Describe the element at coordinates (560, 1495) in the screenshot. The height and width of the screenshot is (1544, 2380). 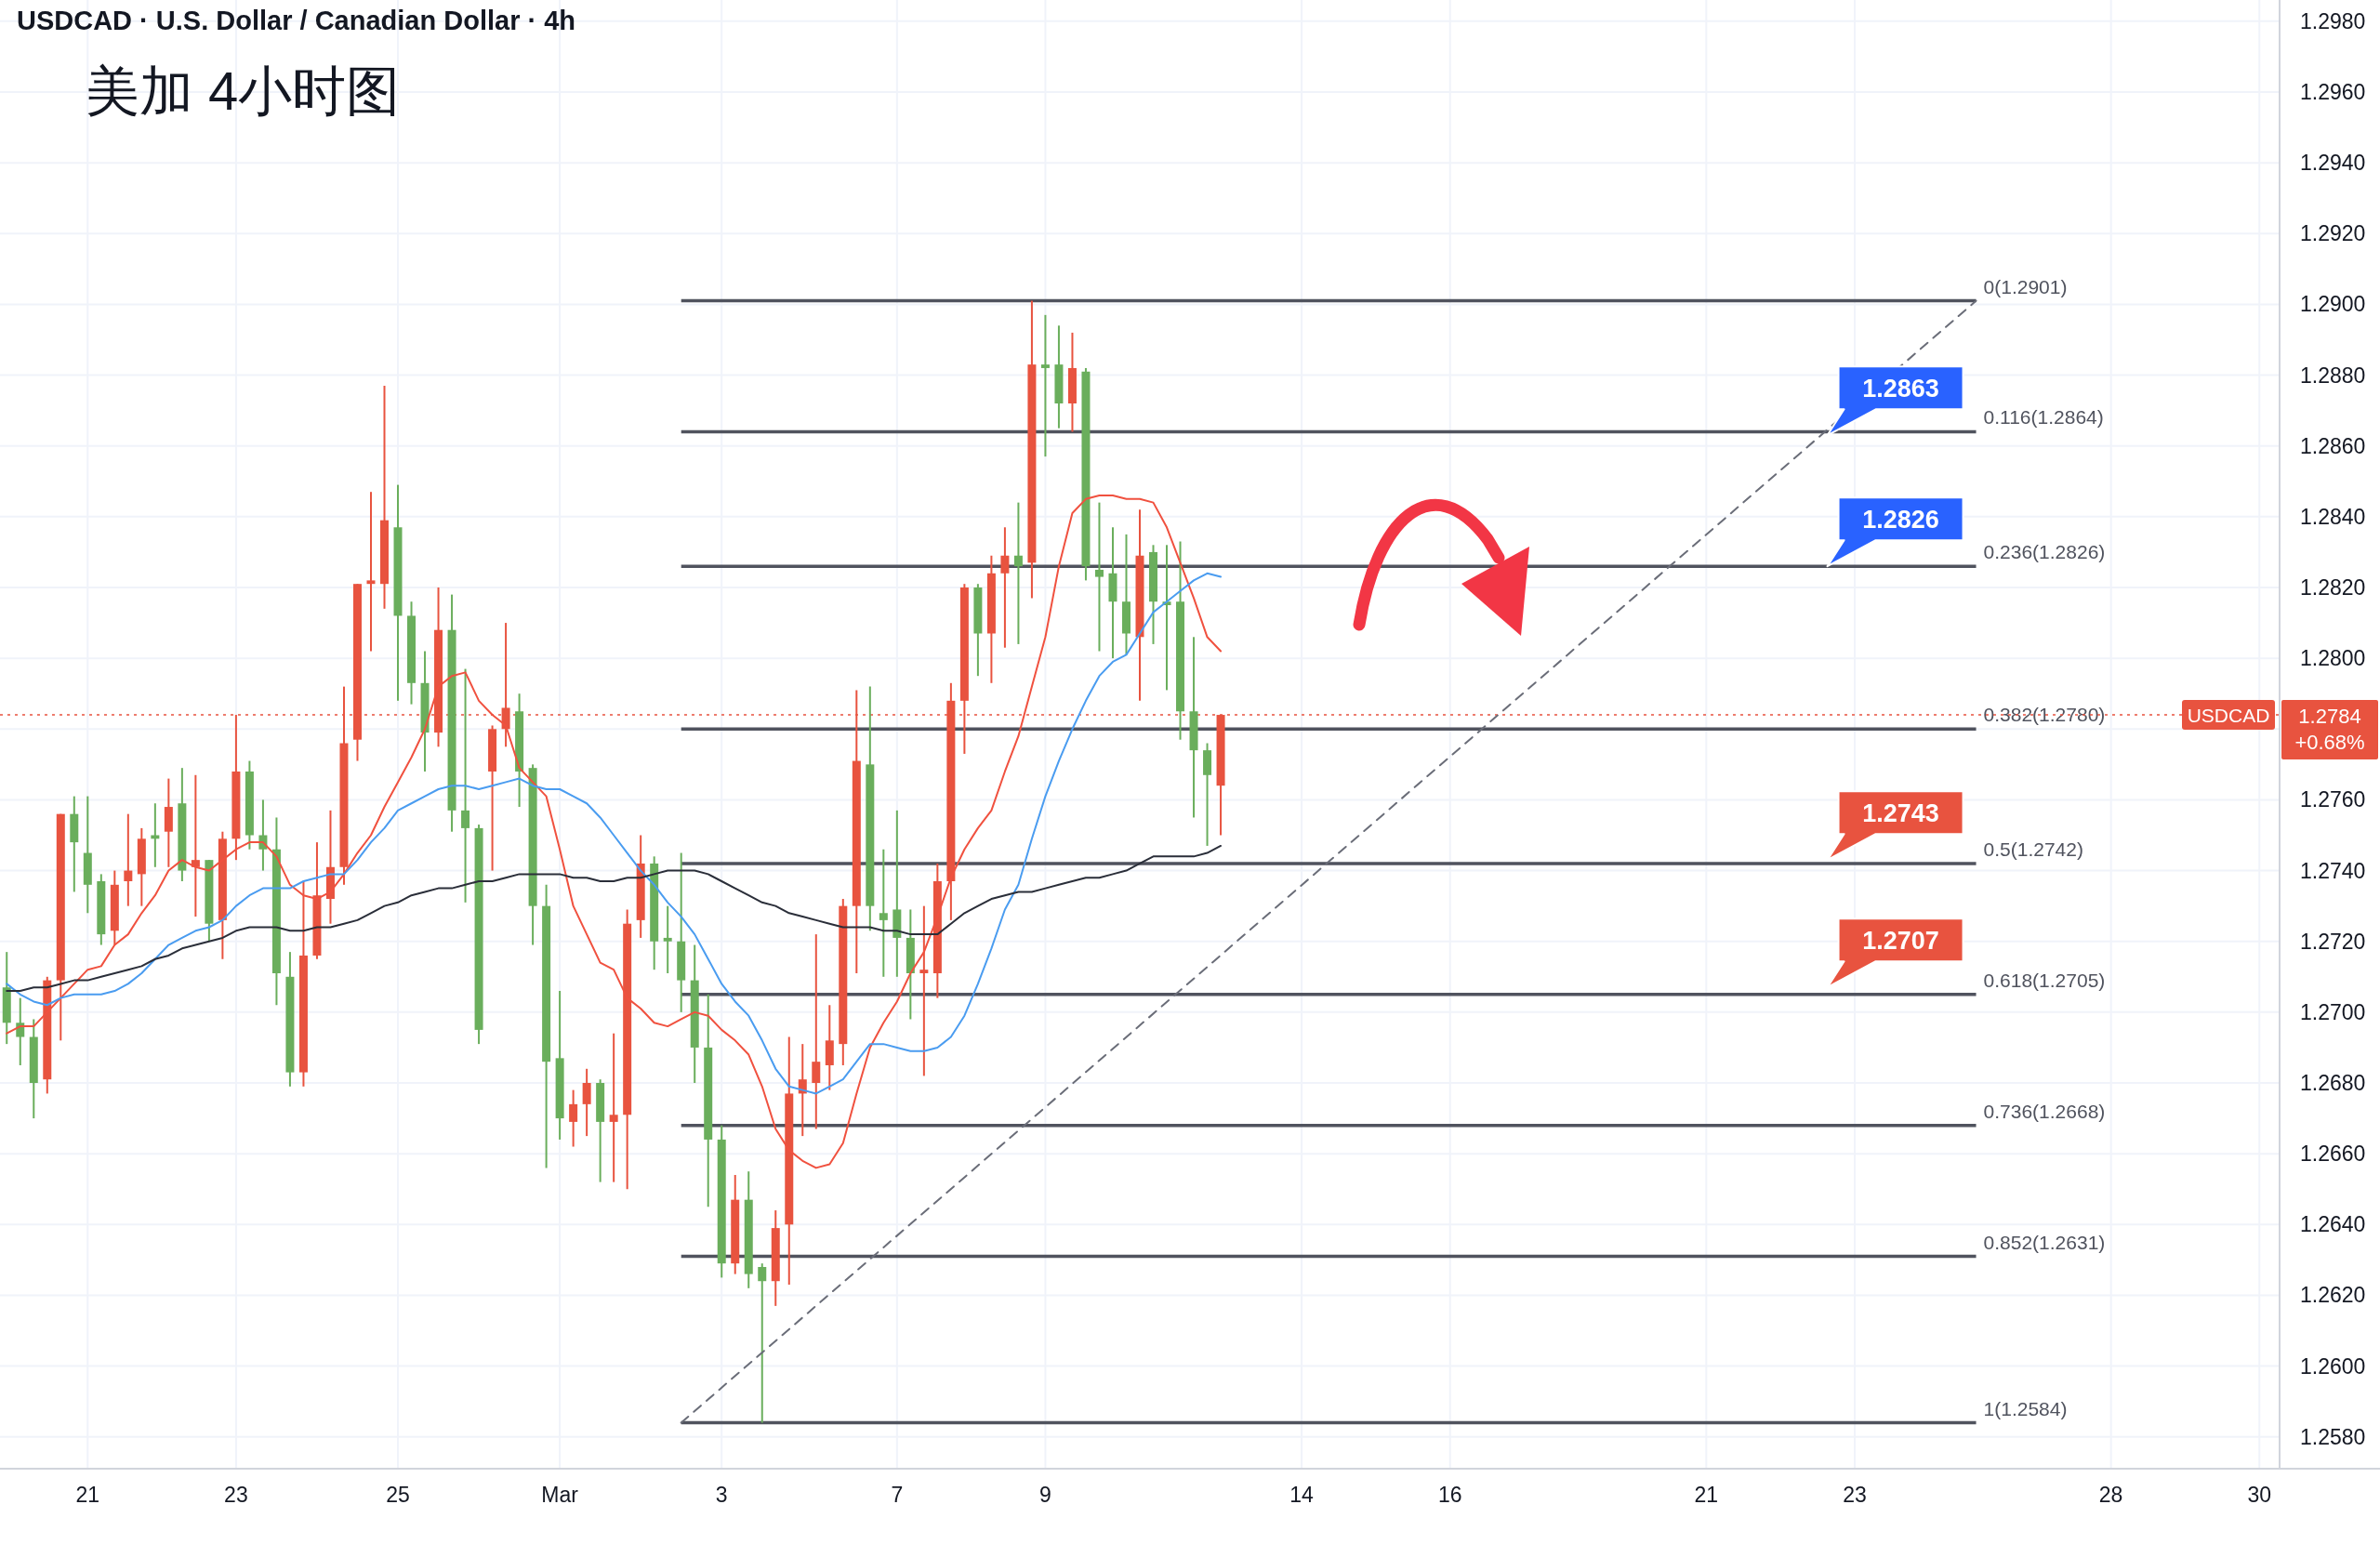
I see `x-tick-label: Mar` at that location.